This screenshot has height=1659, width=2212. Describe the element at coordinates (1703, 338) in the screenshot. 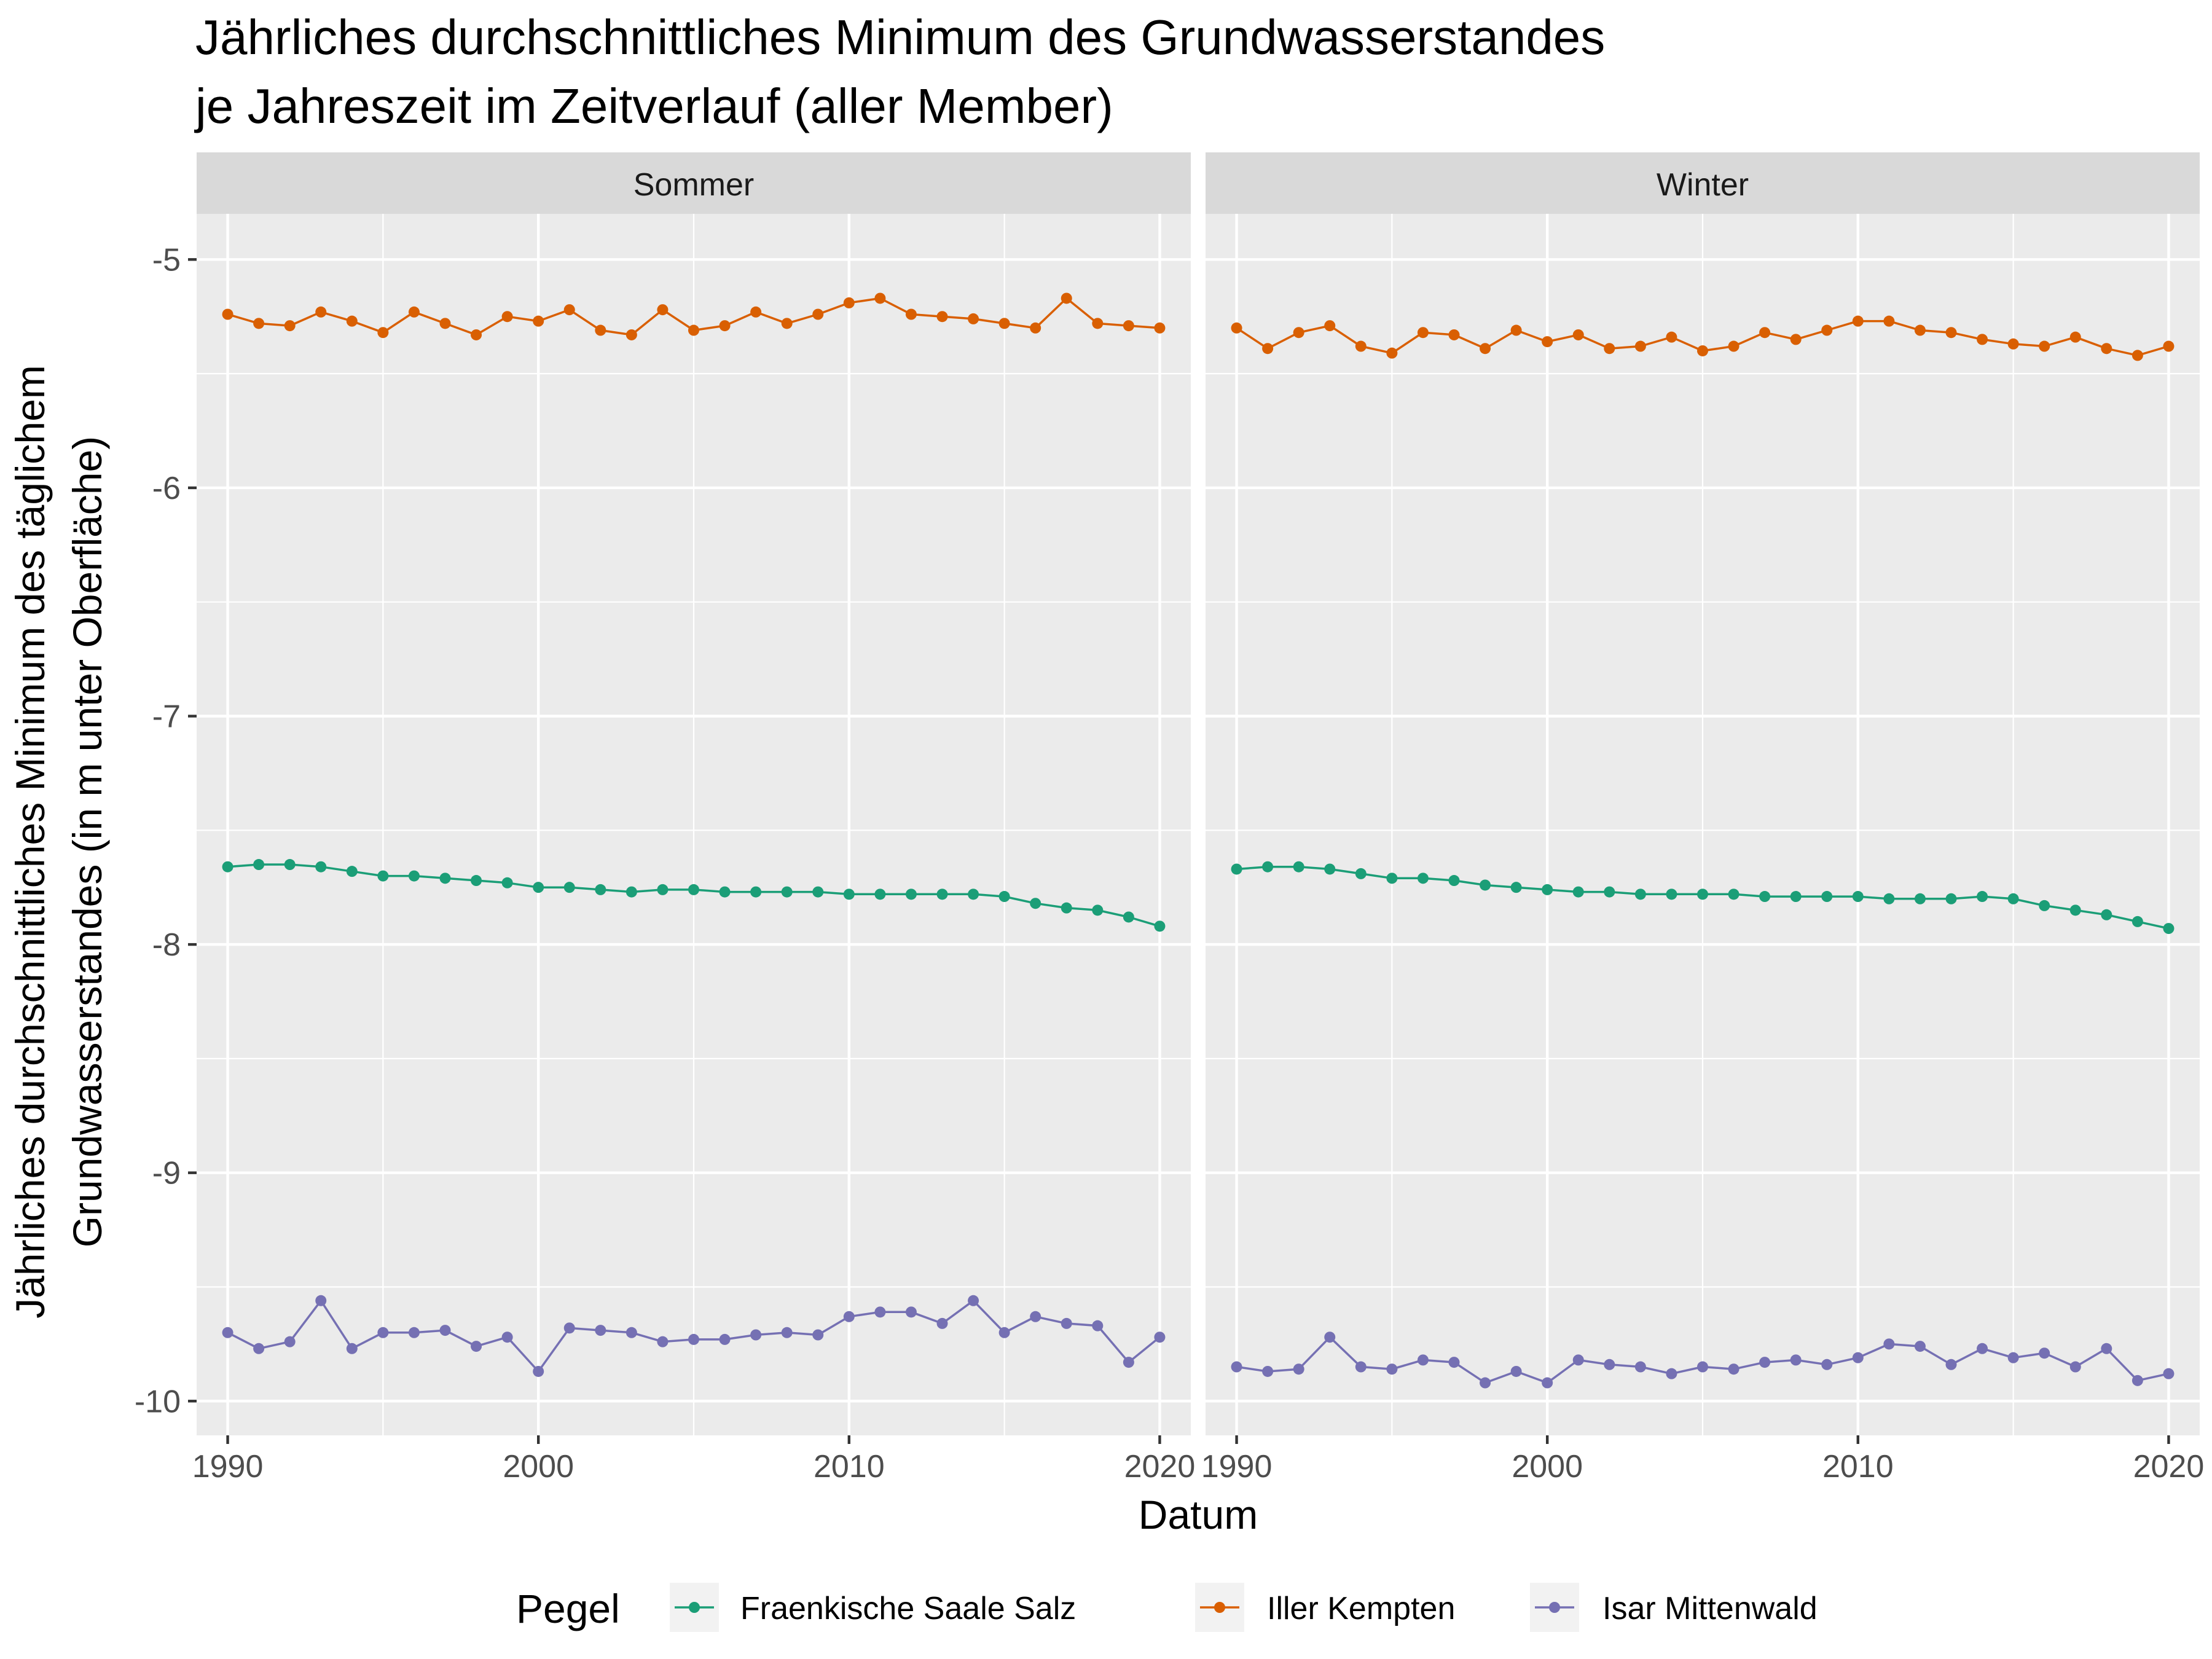

I see `series-iller-kempten` at that location.